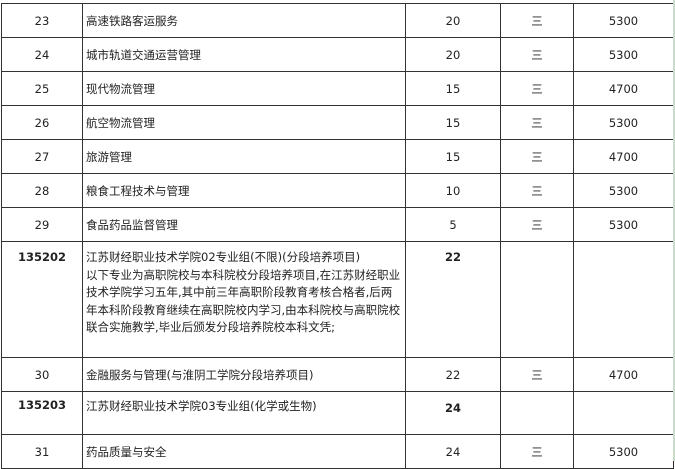 The image size is (675, 469). I want to click on table-row: 25 现代物流管理 15 三 4700, so click(337, 88).